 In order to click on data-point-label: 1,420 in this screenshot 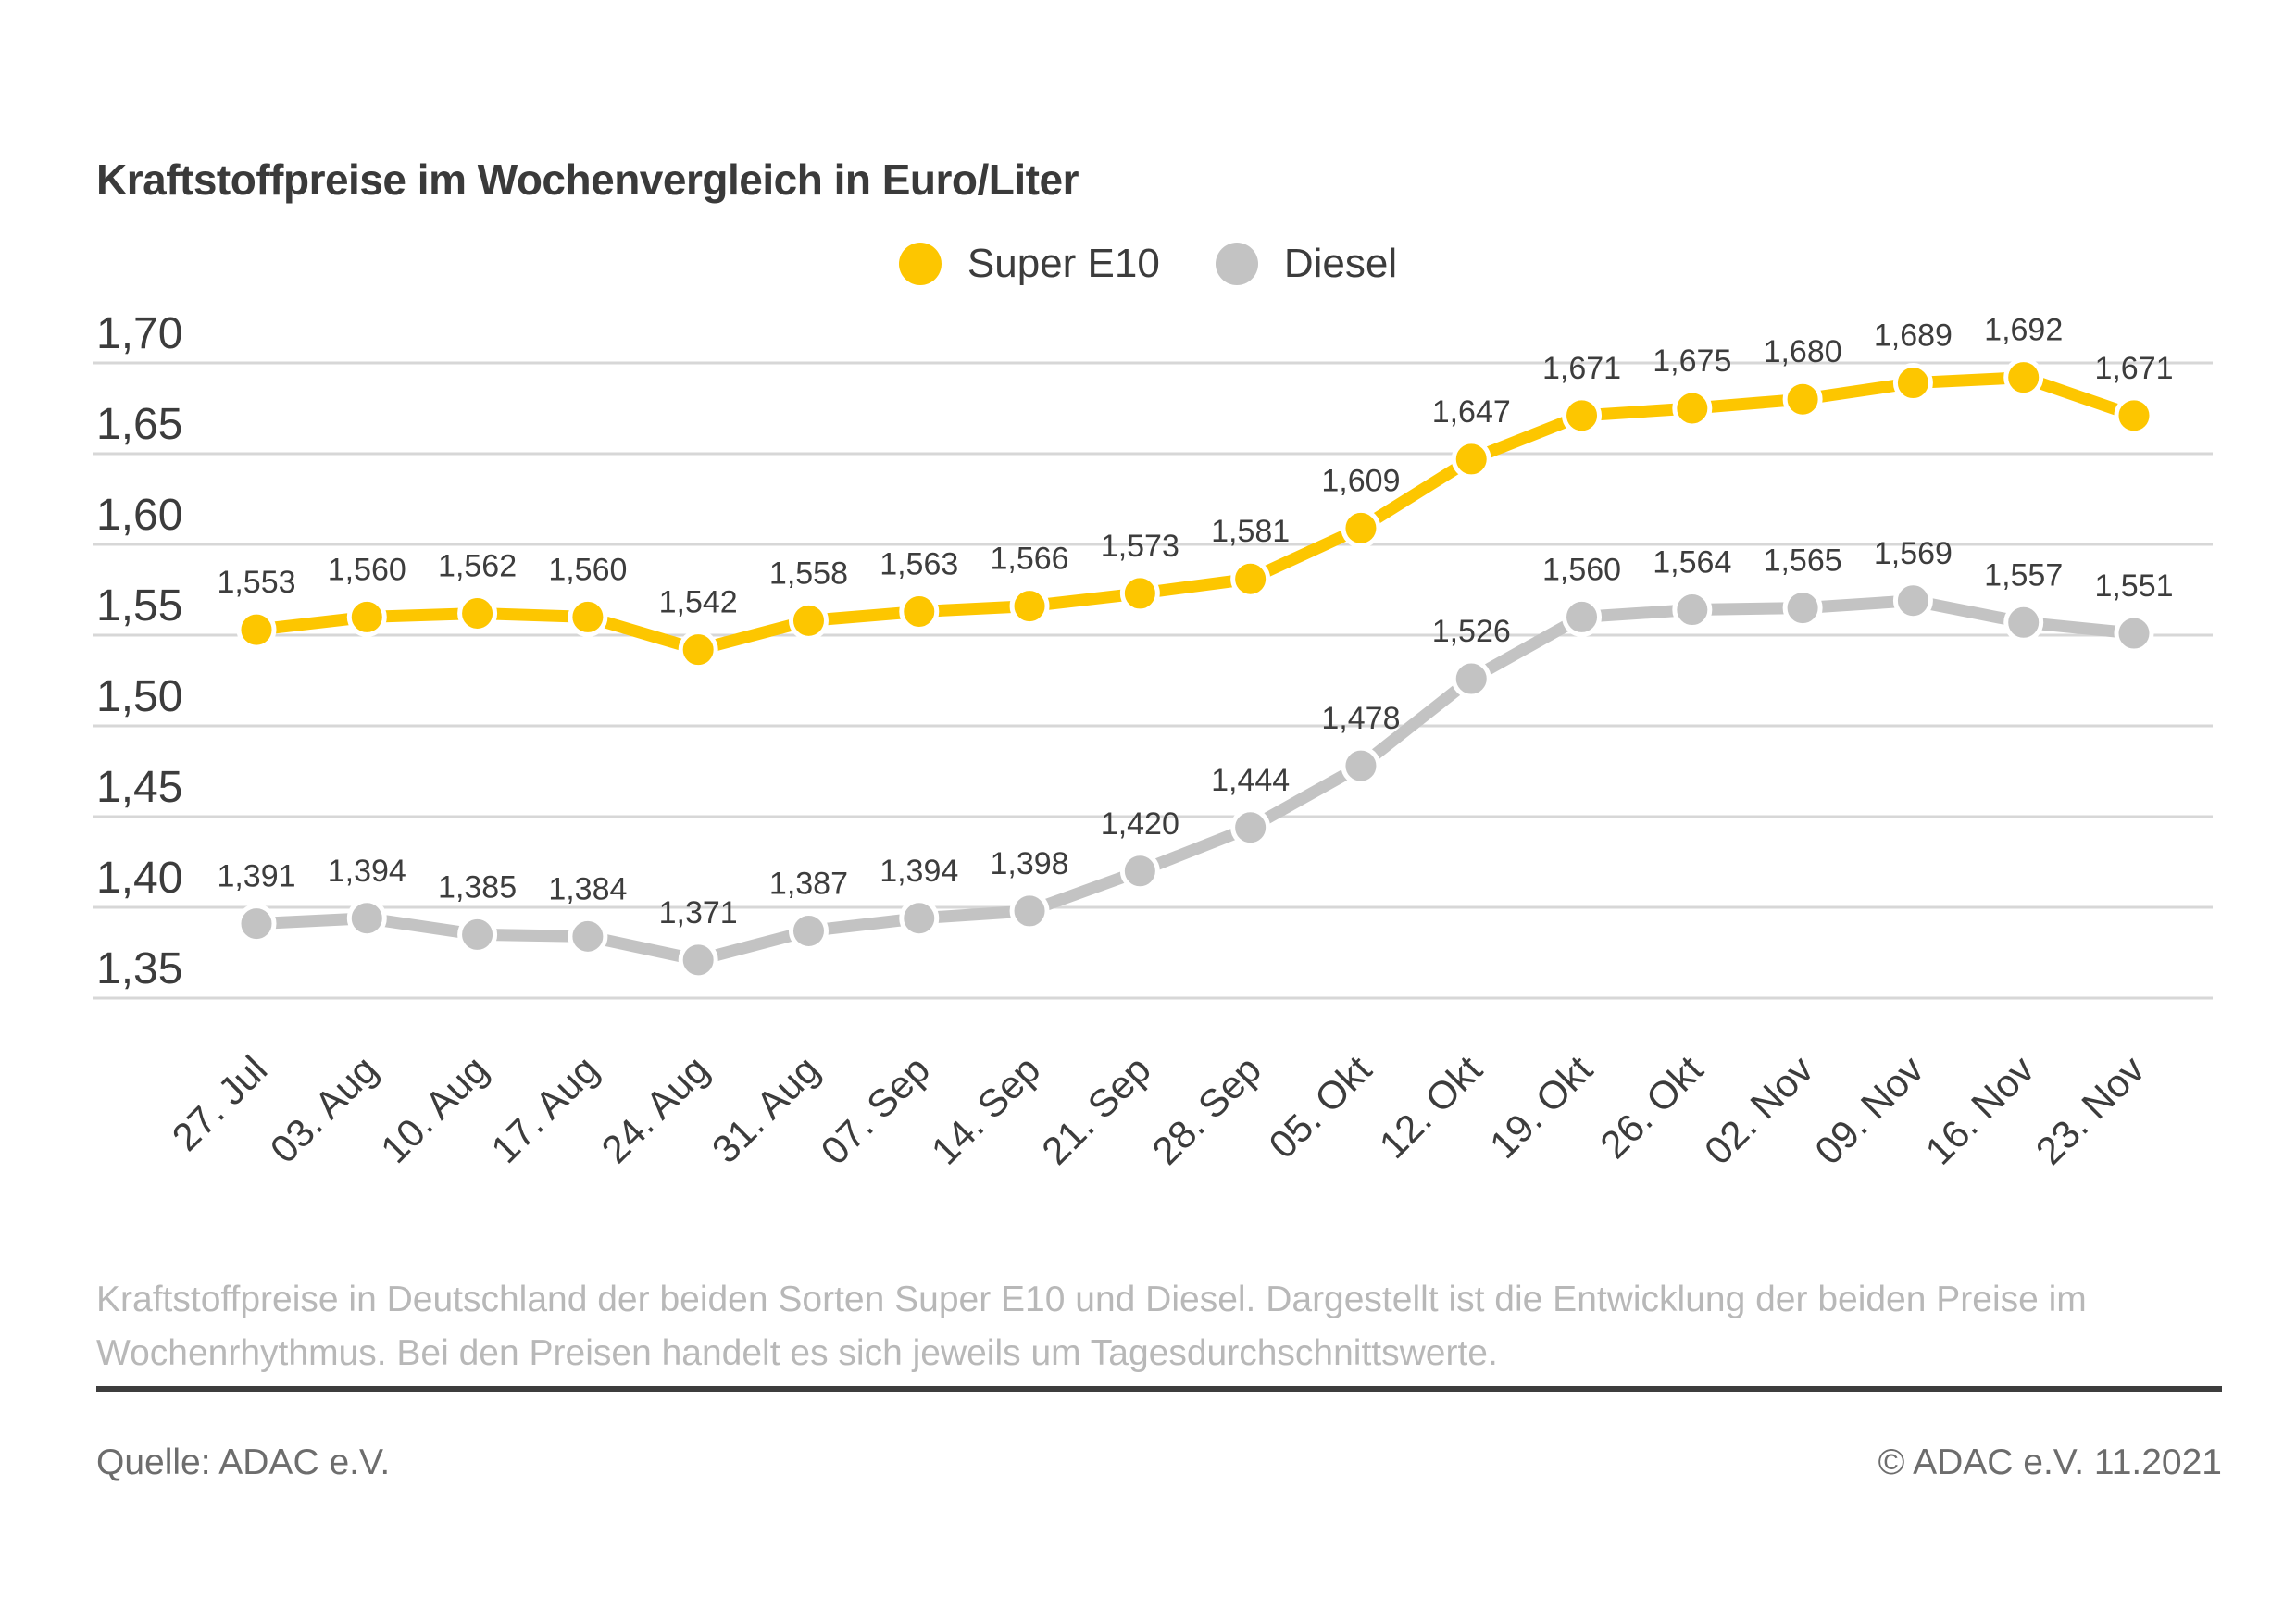, I will do `click(1140, 824)`.